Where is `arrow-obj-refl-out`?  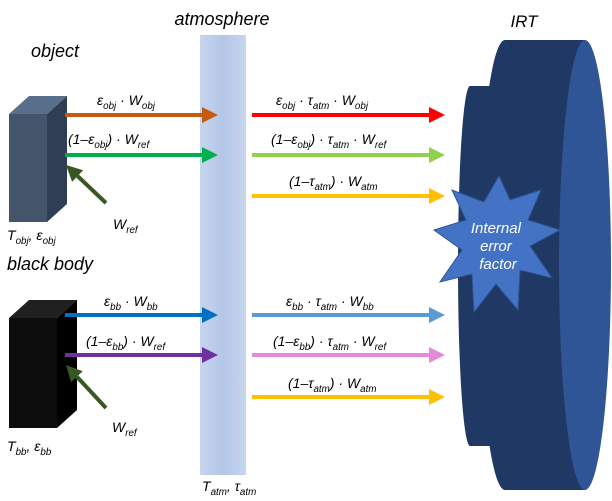
arrow-obj-refl-out is located at coordinates (348, 155).